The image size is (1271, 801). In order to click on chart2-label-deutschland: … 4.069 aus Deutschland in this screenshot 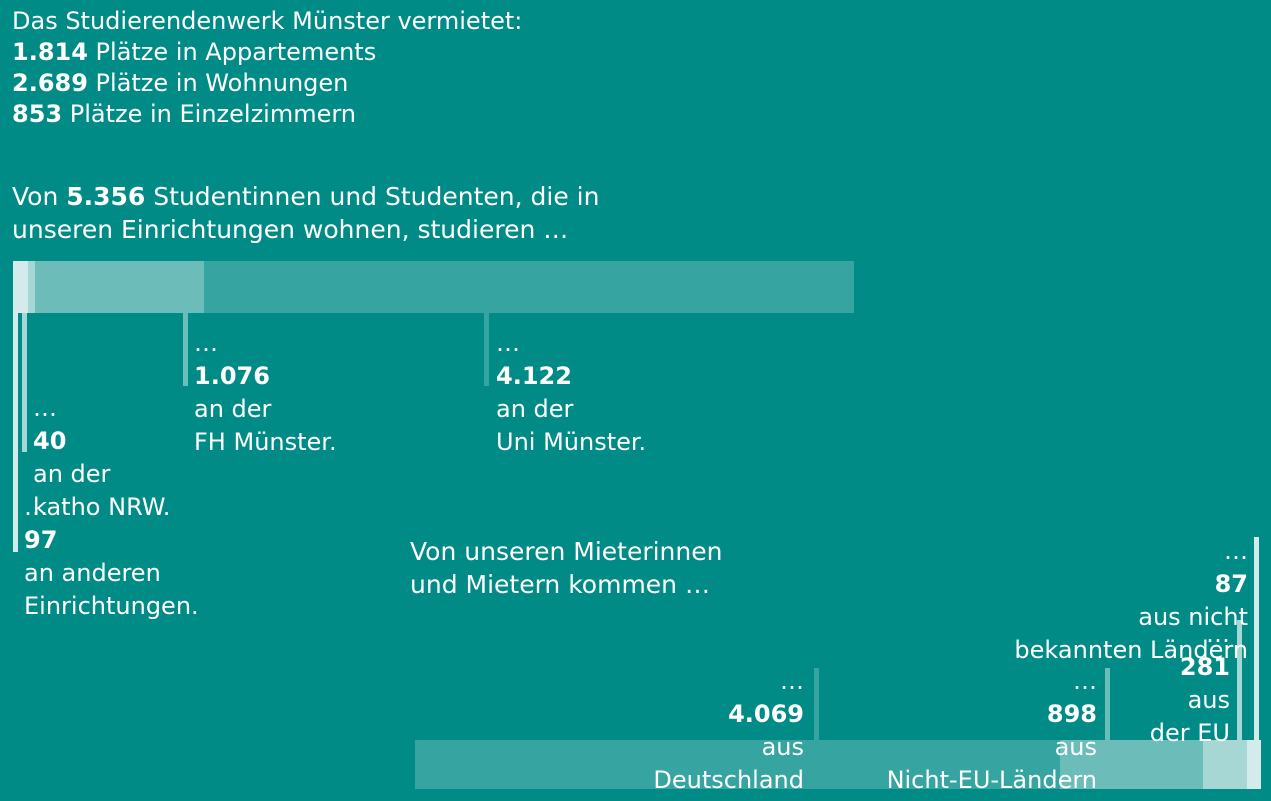, I will do `click(728, 730)`.